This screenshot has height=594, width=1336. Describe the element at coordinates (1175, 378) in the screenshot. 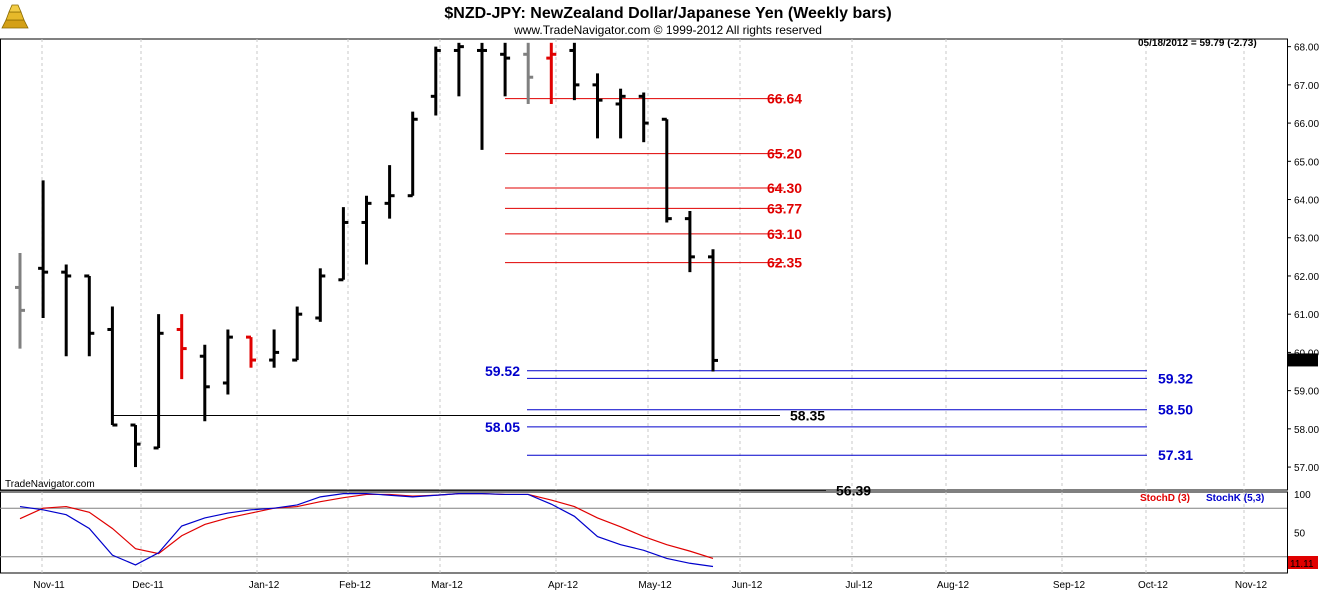

I see `level-label: 59.32` at that location.